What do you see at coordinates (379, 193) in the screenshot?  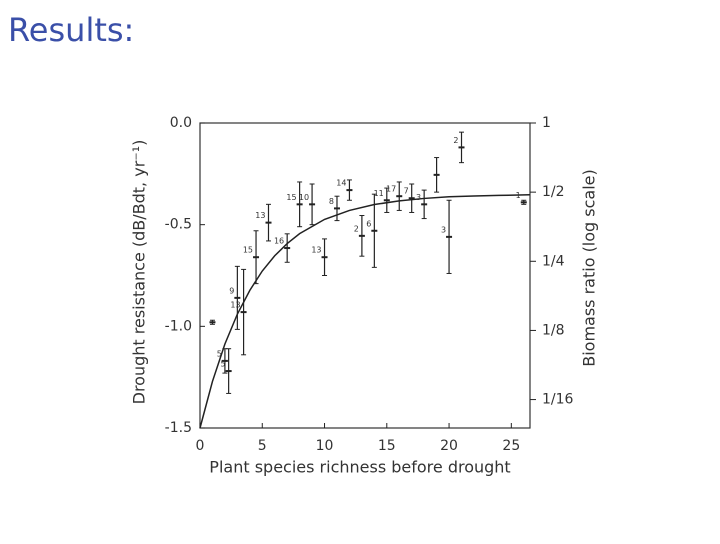 I see `point-label: 11` at bounding box center [379, 193].